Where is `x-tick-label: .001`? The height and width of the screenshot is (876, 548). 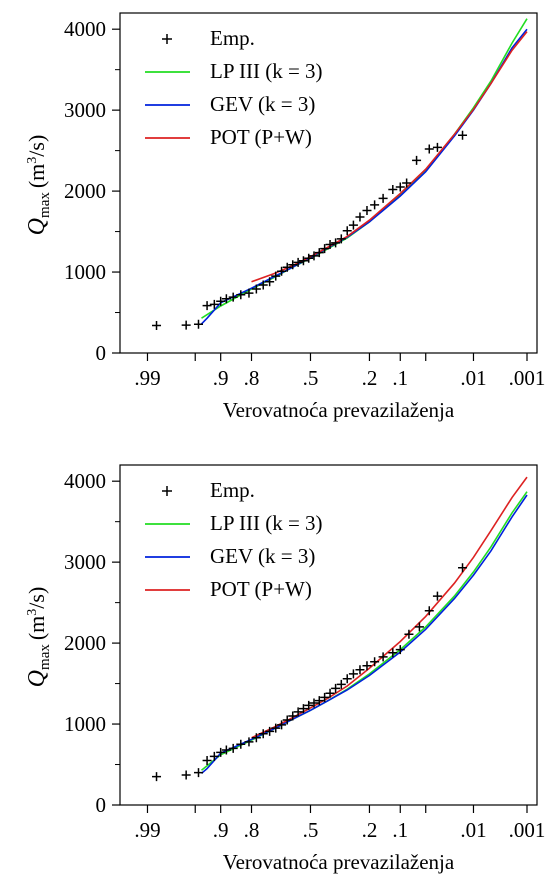
x-tick-label: .001 is located at coordinates (527, 830).